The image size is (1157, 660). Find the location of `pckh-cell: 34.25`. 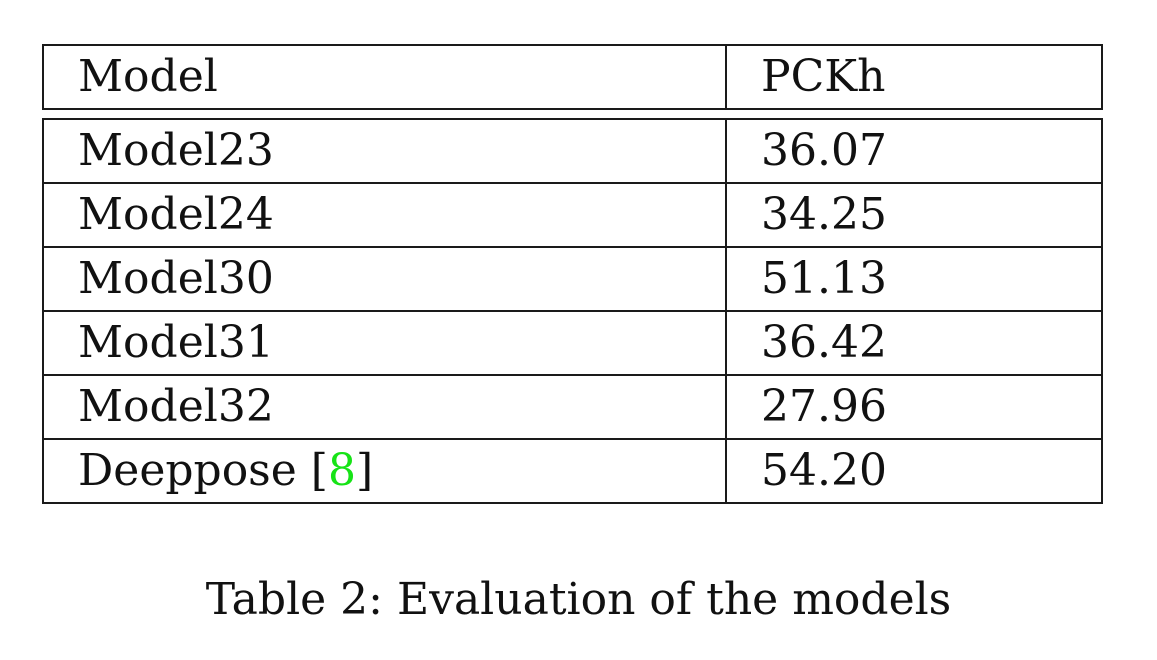

pckh-cell: 34.25 is located at coordinates (914, 215).